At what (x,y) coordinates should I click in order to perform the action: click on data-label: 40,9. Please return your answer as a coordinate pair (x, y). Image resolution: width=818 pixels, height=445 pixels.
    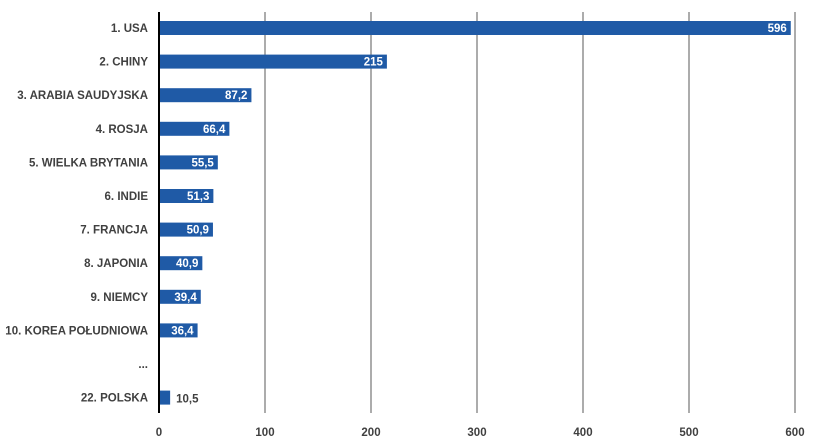
    Looking at the image, I should click on (187, 264).